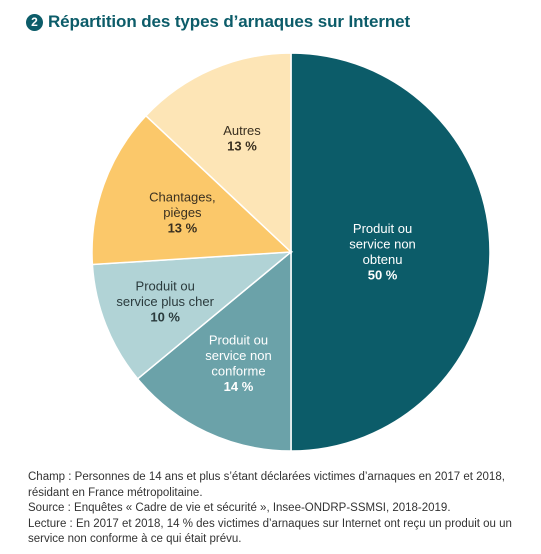 The image size is (541, 554). I want to click on slice-category-label: Chantages,, so click(182, 196).